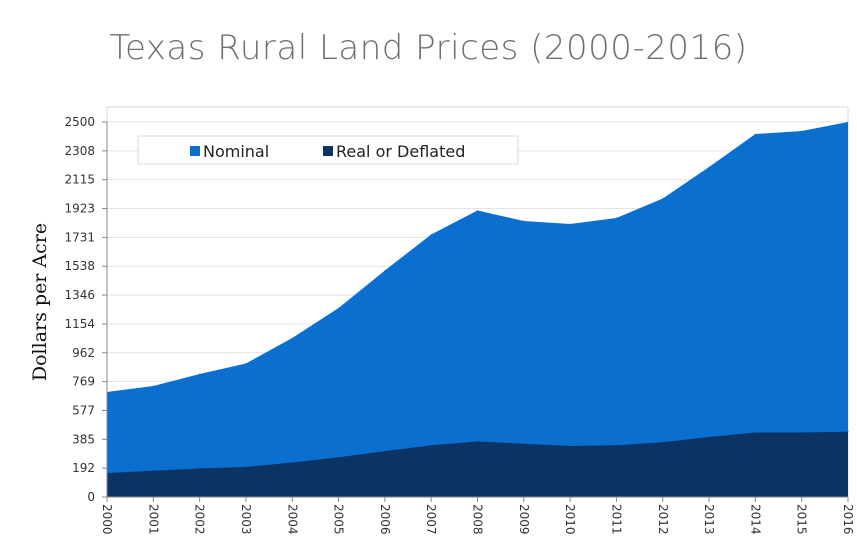 The image size is (857, 550). What do you see at coordinates (385, 519) in the screenshot?
I see `x-tick-label: 2006` at bounding box center [385, 519].